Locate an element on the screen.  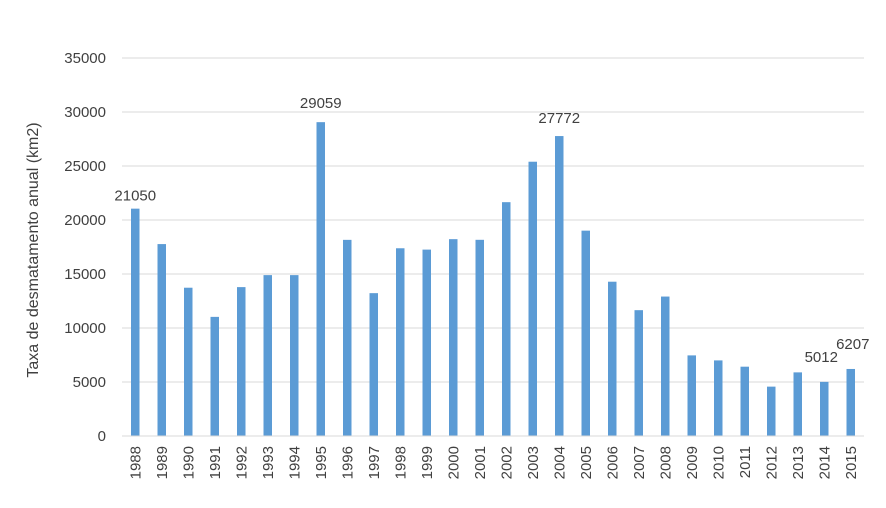
data-label-1988: 21050 is located at coordinates (135, 196).